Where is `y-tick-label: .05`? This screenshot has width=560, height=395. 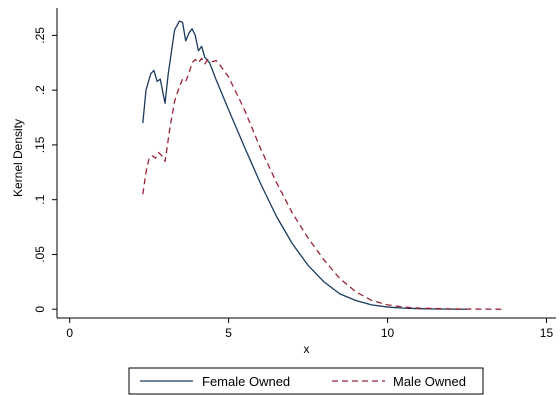
y-tick-label: .05 is located at coordinates (40, 254).